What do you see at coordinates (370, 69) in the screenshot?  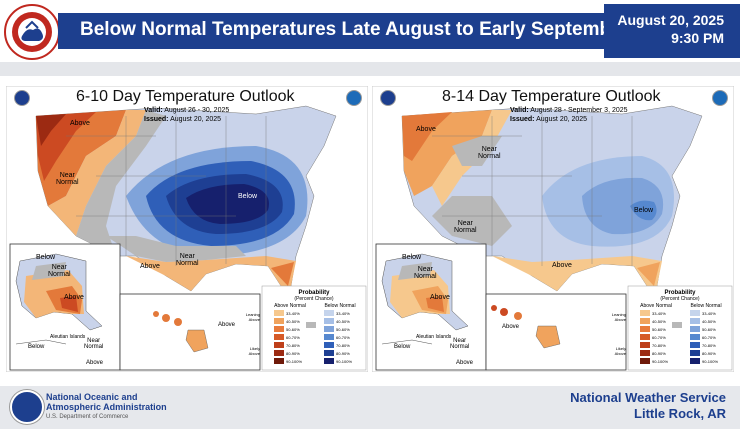 I see `divider-strip` at bounding box center [370, 69].